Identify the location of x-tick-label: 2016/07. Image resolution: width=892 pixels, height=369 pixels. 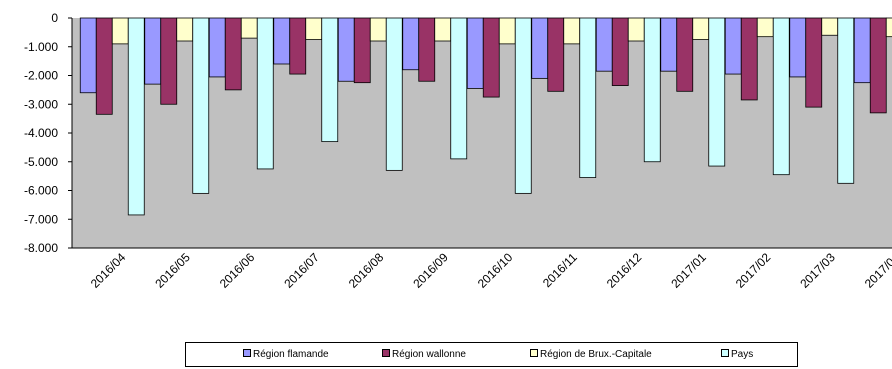
(301, 270).